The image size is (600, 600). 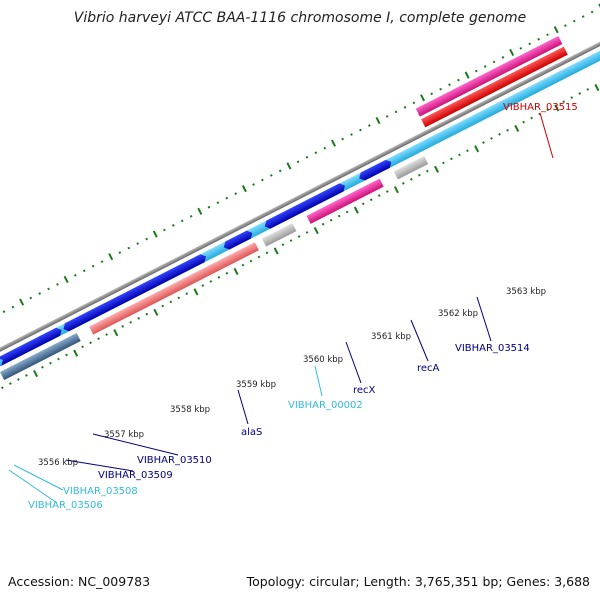 What do you see at coordinates (494, 87) in the screenshot?
I see `feature-bar-red-outer` at bounding box center [494, 87].